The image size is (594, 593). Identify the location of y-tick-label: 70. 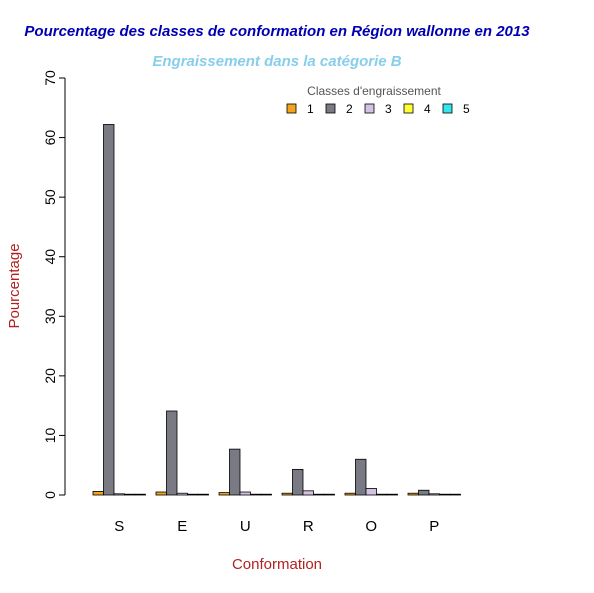
(50, 78).